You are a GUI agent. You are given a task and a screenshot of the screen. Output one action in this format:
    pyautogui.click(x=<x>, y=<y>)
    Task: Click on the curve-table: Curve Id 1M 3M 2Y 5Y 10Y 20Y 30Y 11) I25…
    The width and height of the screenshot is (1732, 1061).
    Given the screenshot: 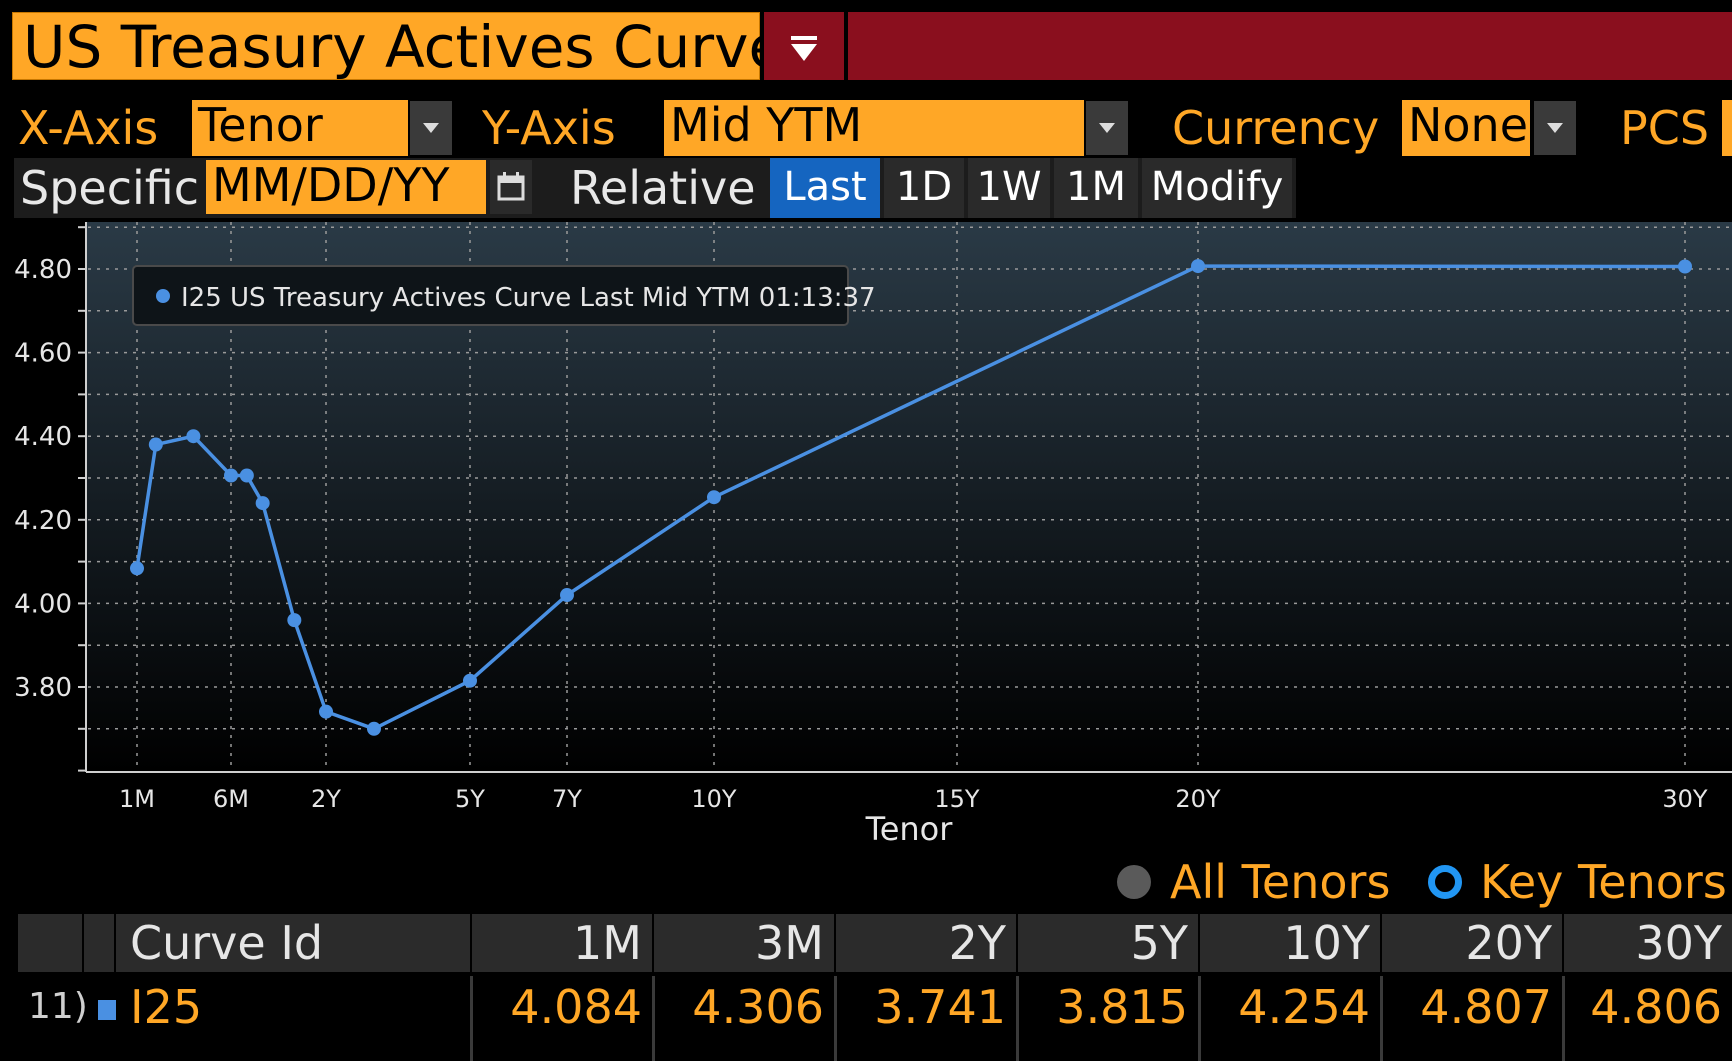 What is the action you would take?
    pyautogui.click(x=875, y=987)
    